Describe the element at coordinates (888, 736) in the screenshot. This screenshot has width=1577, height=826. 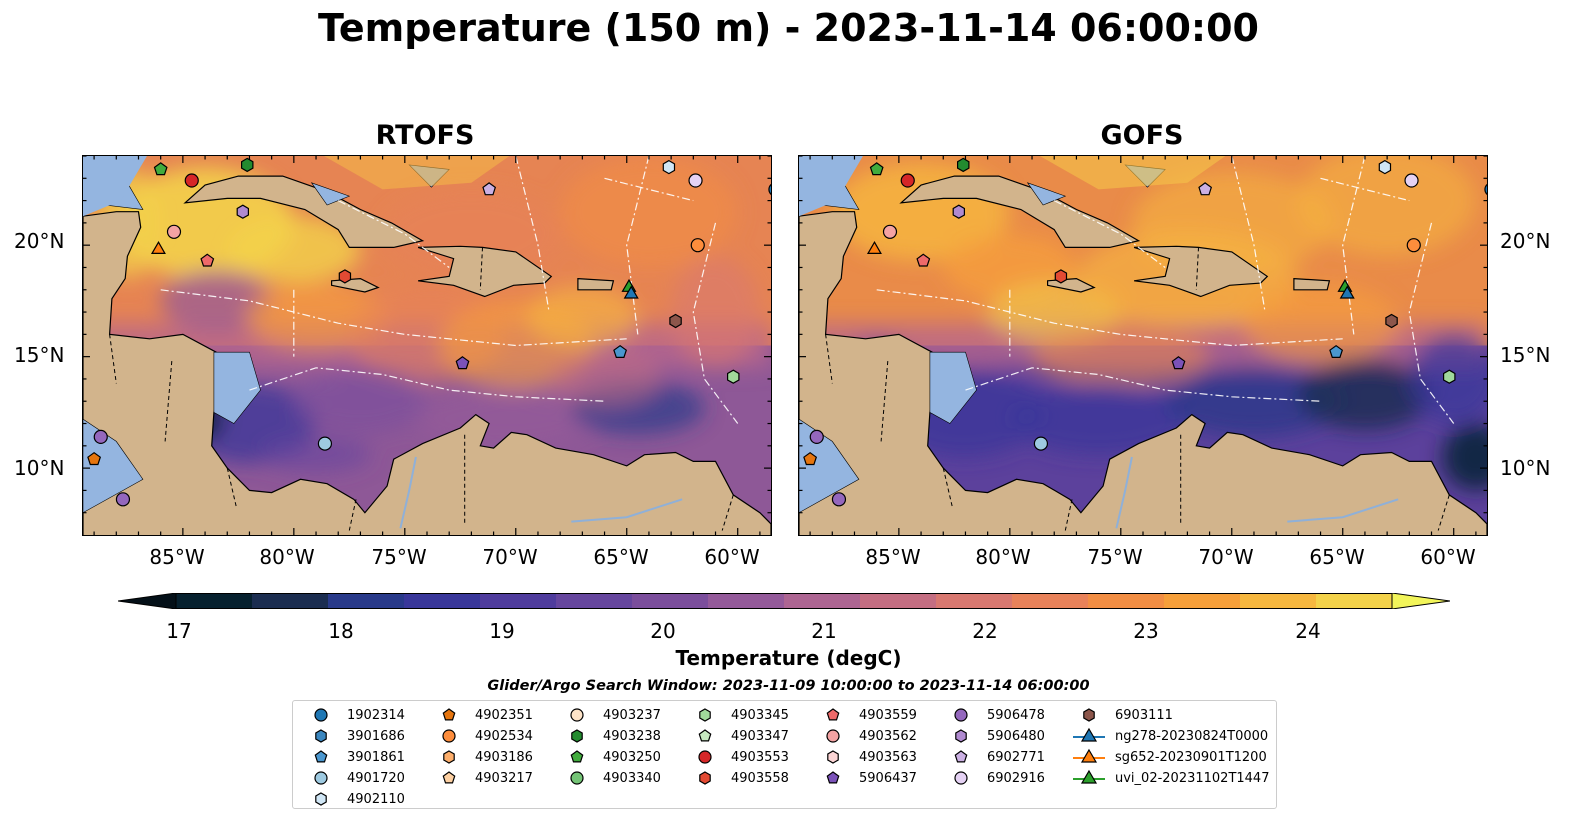
I see `legend-label: 4903562` at that location.